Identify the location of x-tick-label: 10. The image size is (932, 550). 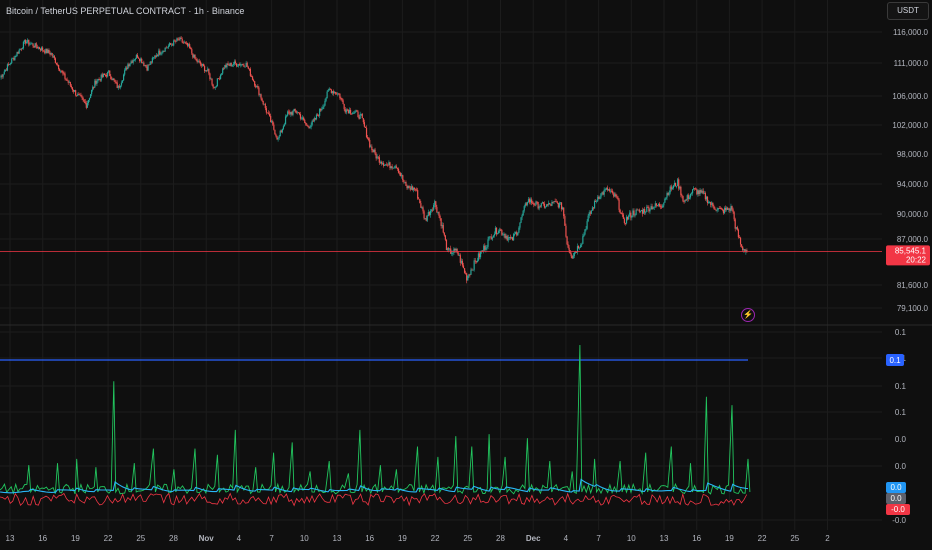
(304, 538).